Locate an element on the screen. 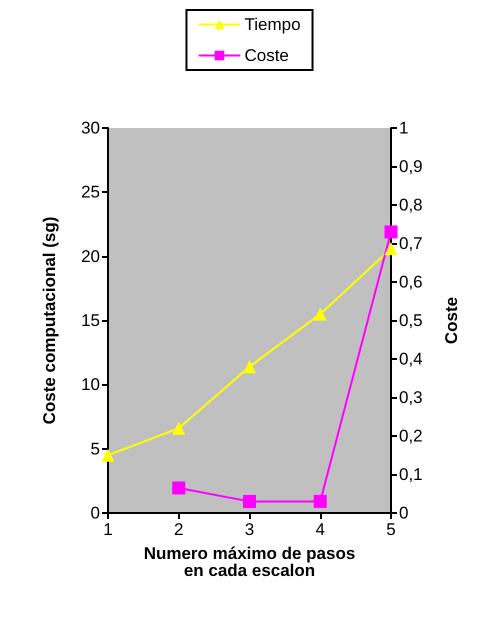  y2-tick-label: 0,3 is located at coordinates (411, 397).